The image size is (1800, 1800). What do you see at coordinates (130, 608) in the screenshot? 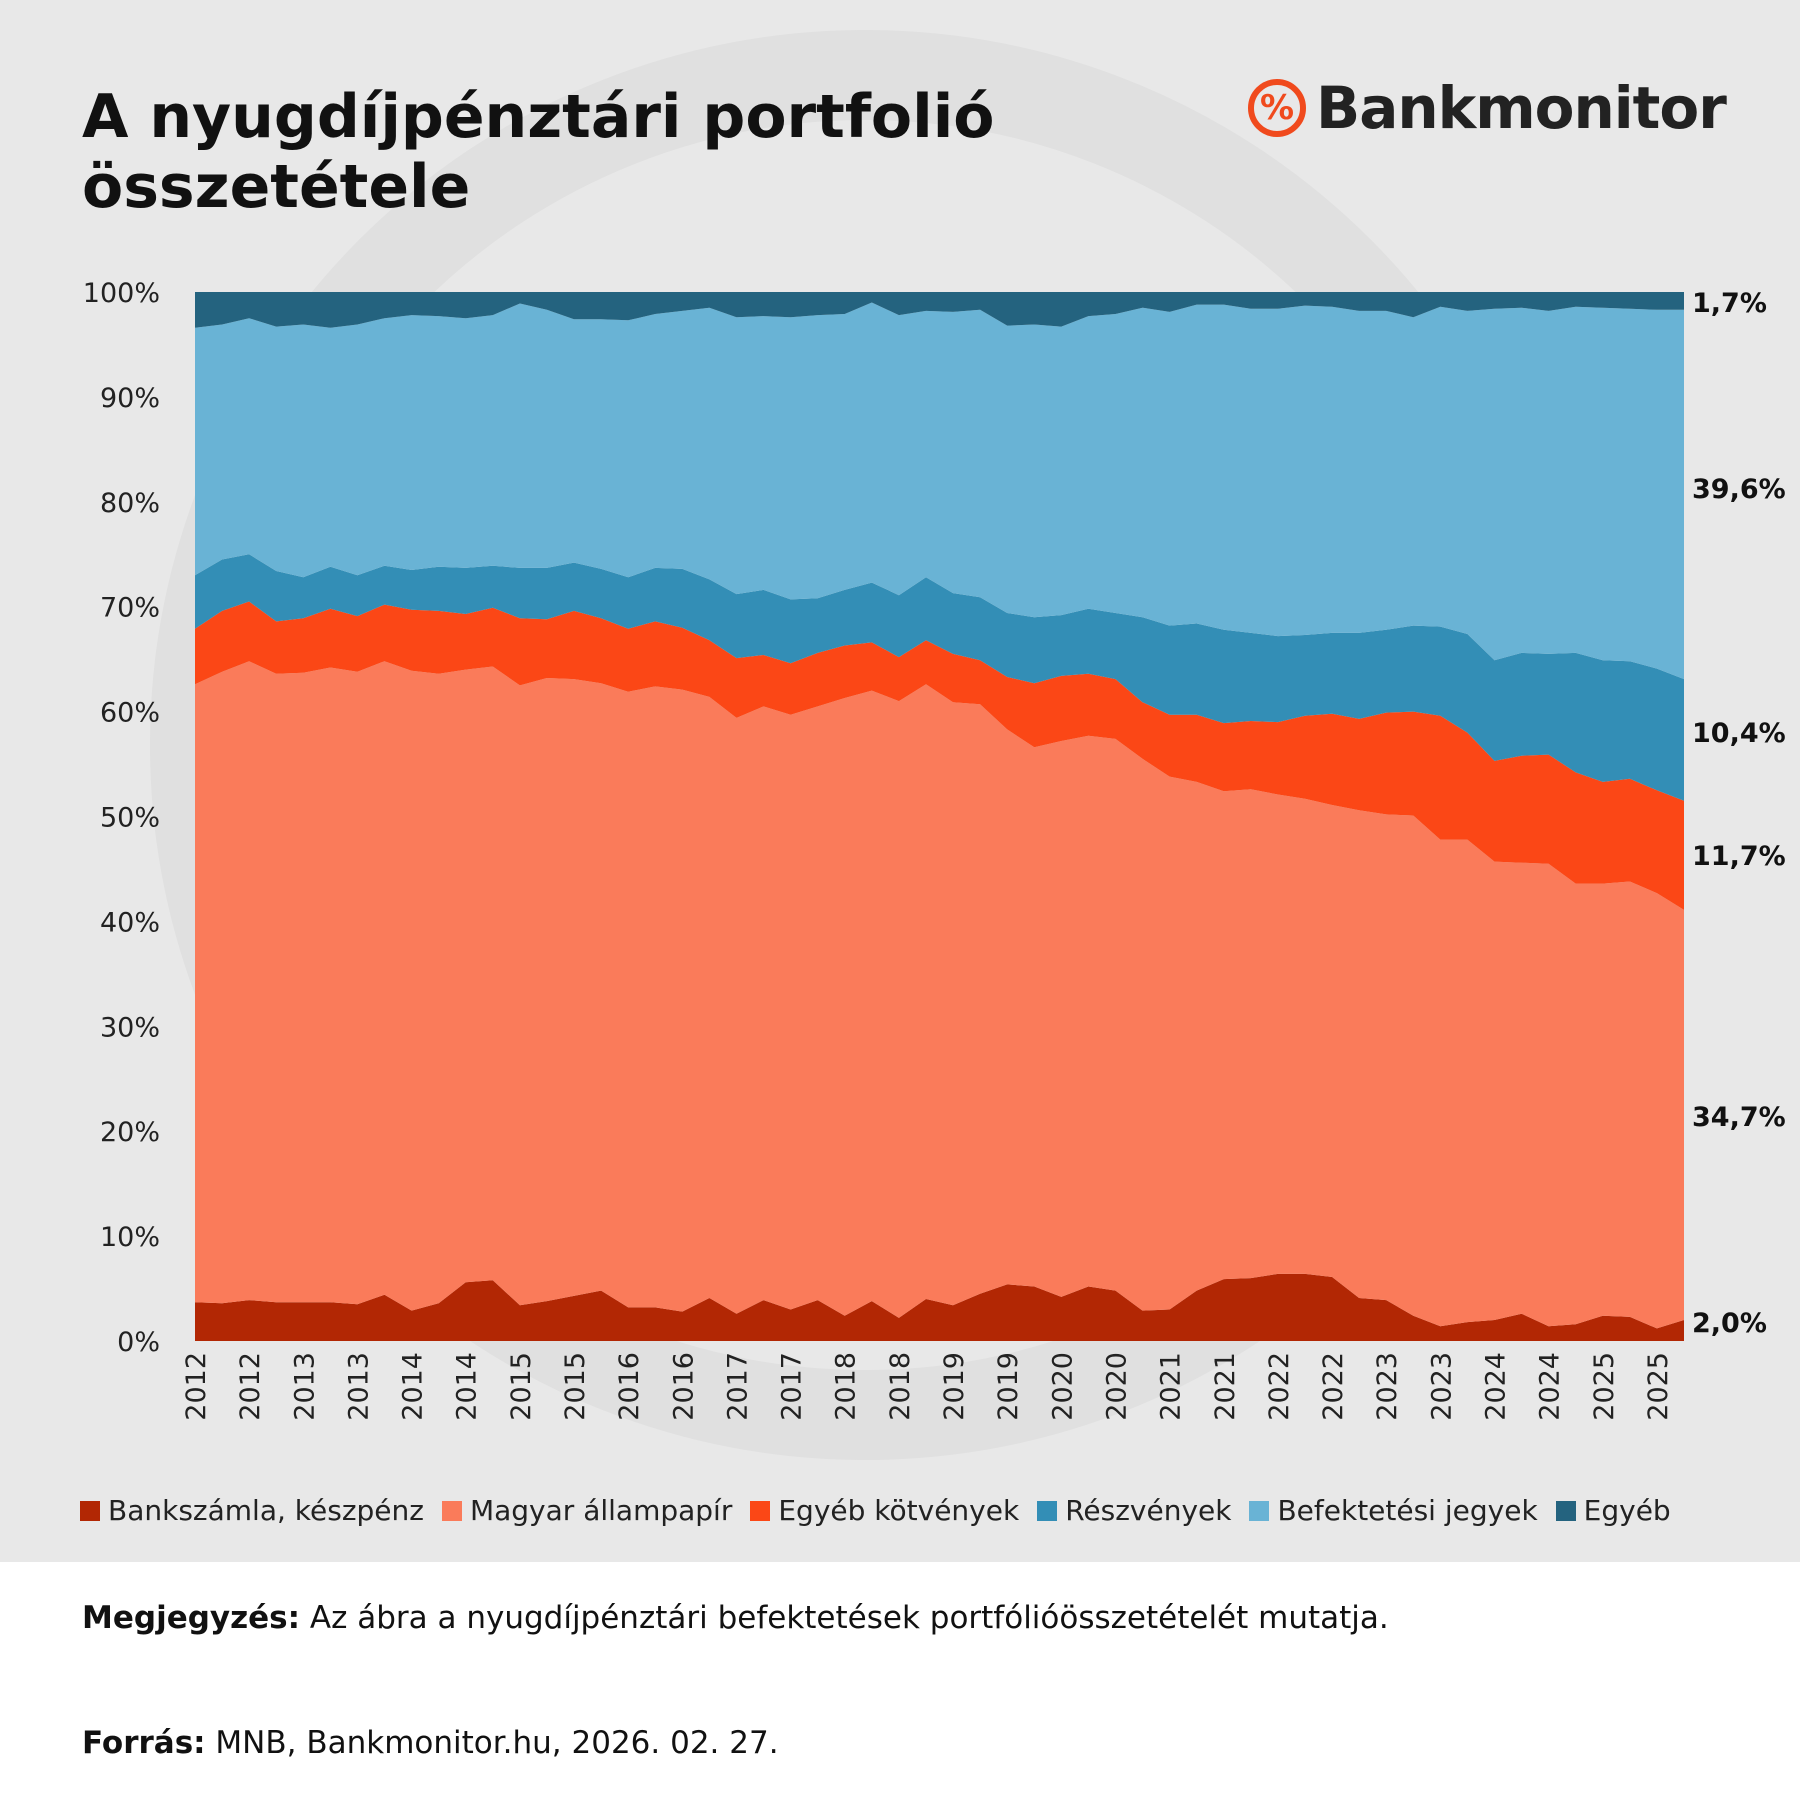
I see `y-tick-label: 70%` at bounding box center [130, 608].